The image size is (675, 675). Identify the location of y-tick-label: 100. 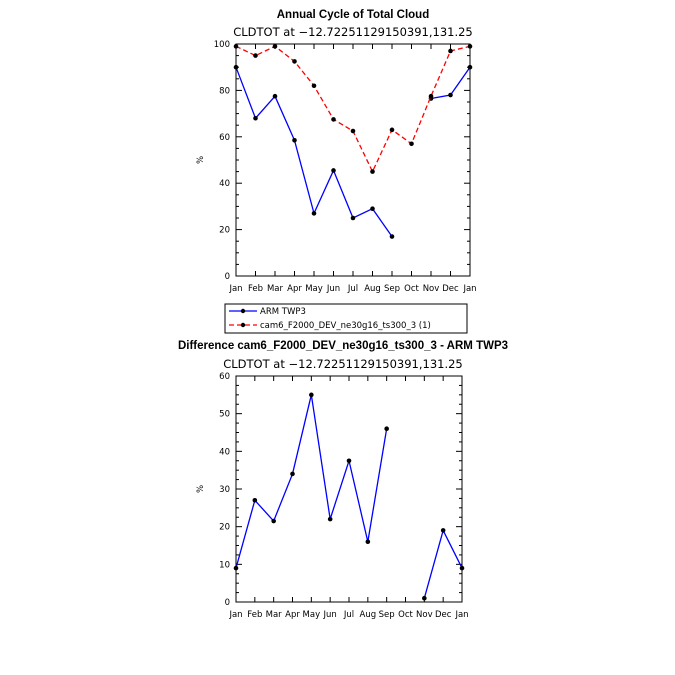
(222, 45).